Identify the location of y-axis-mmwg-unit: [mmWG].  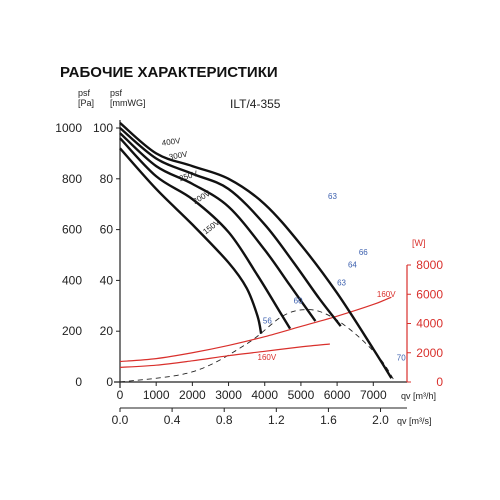
(128, 103).